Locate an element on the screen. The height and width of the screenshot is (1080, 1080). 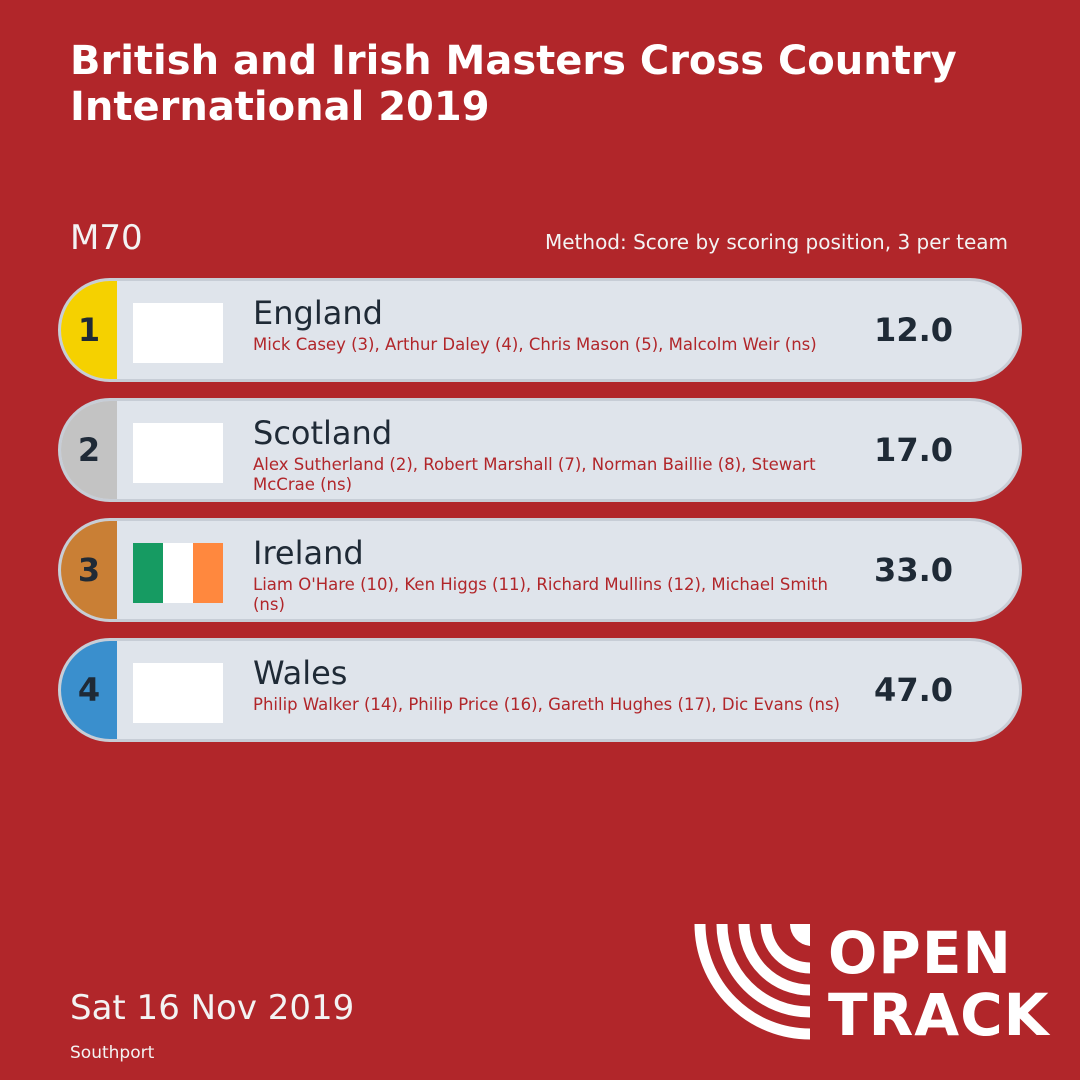
flag-band-orange is located at coordinates (208, 573).